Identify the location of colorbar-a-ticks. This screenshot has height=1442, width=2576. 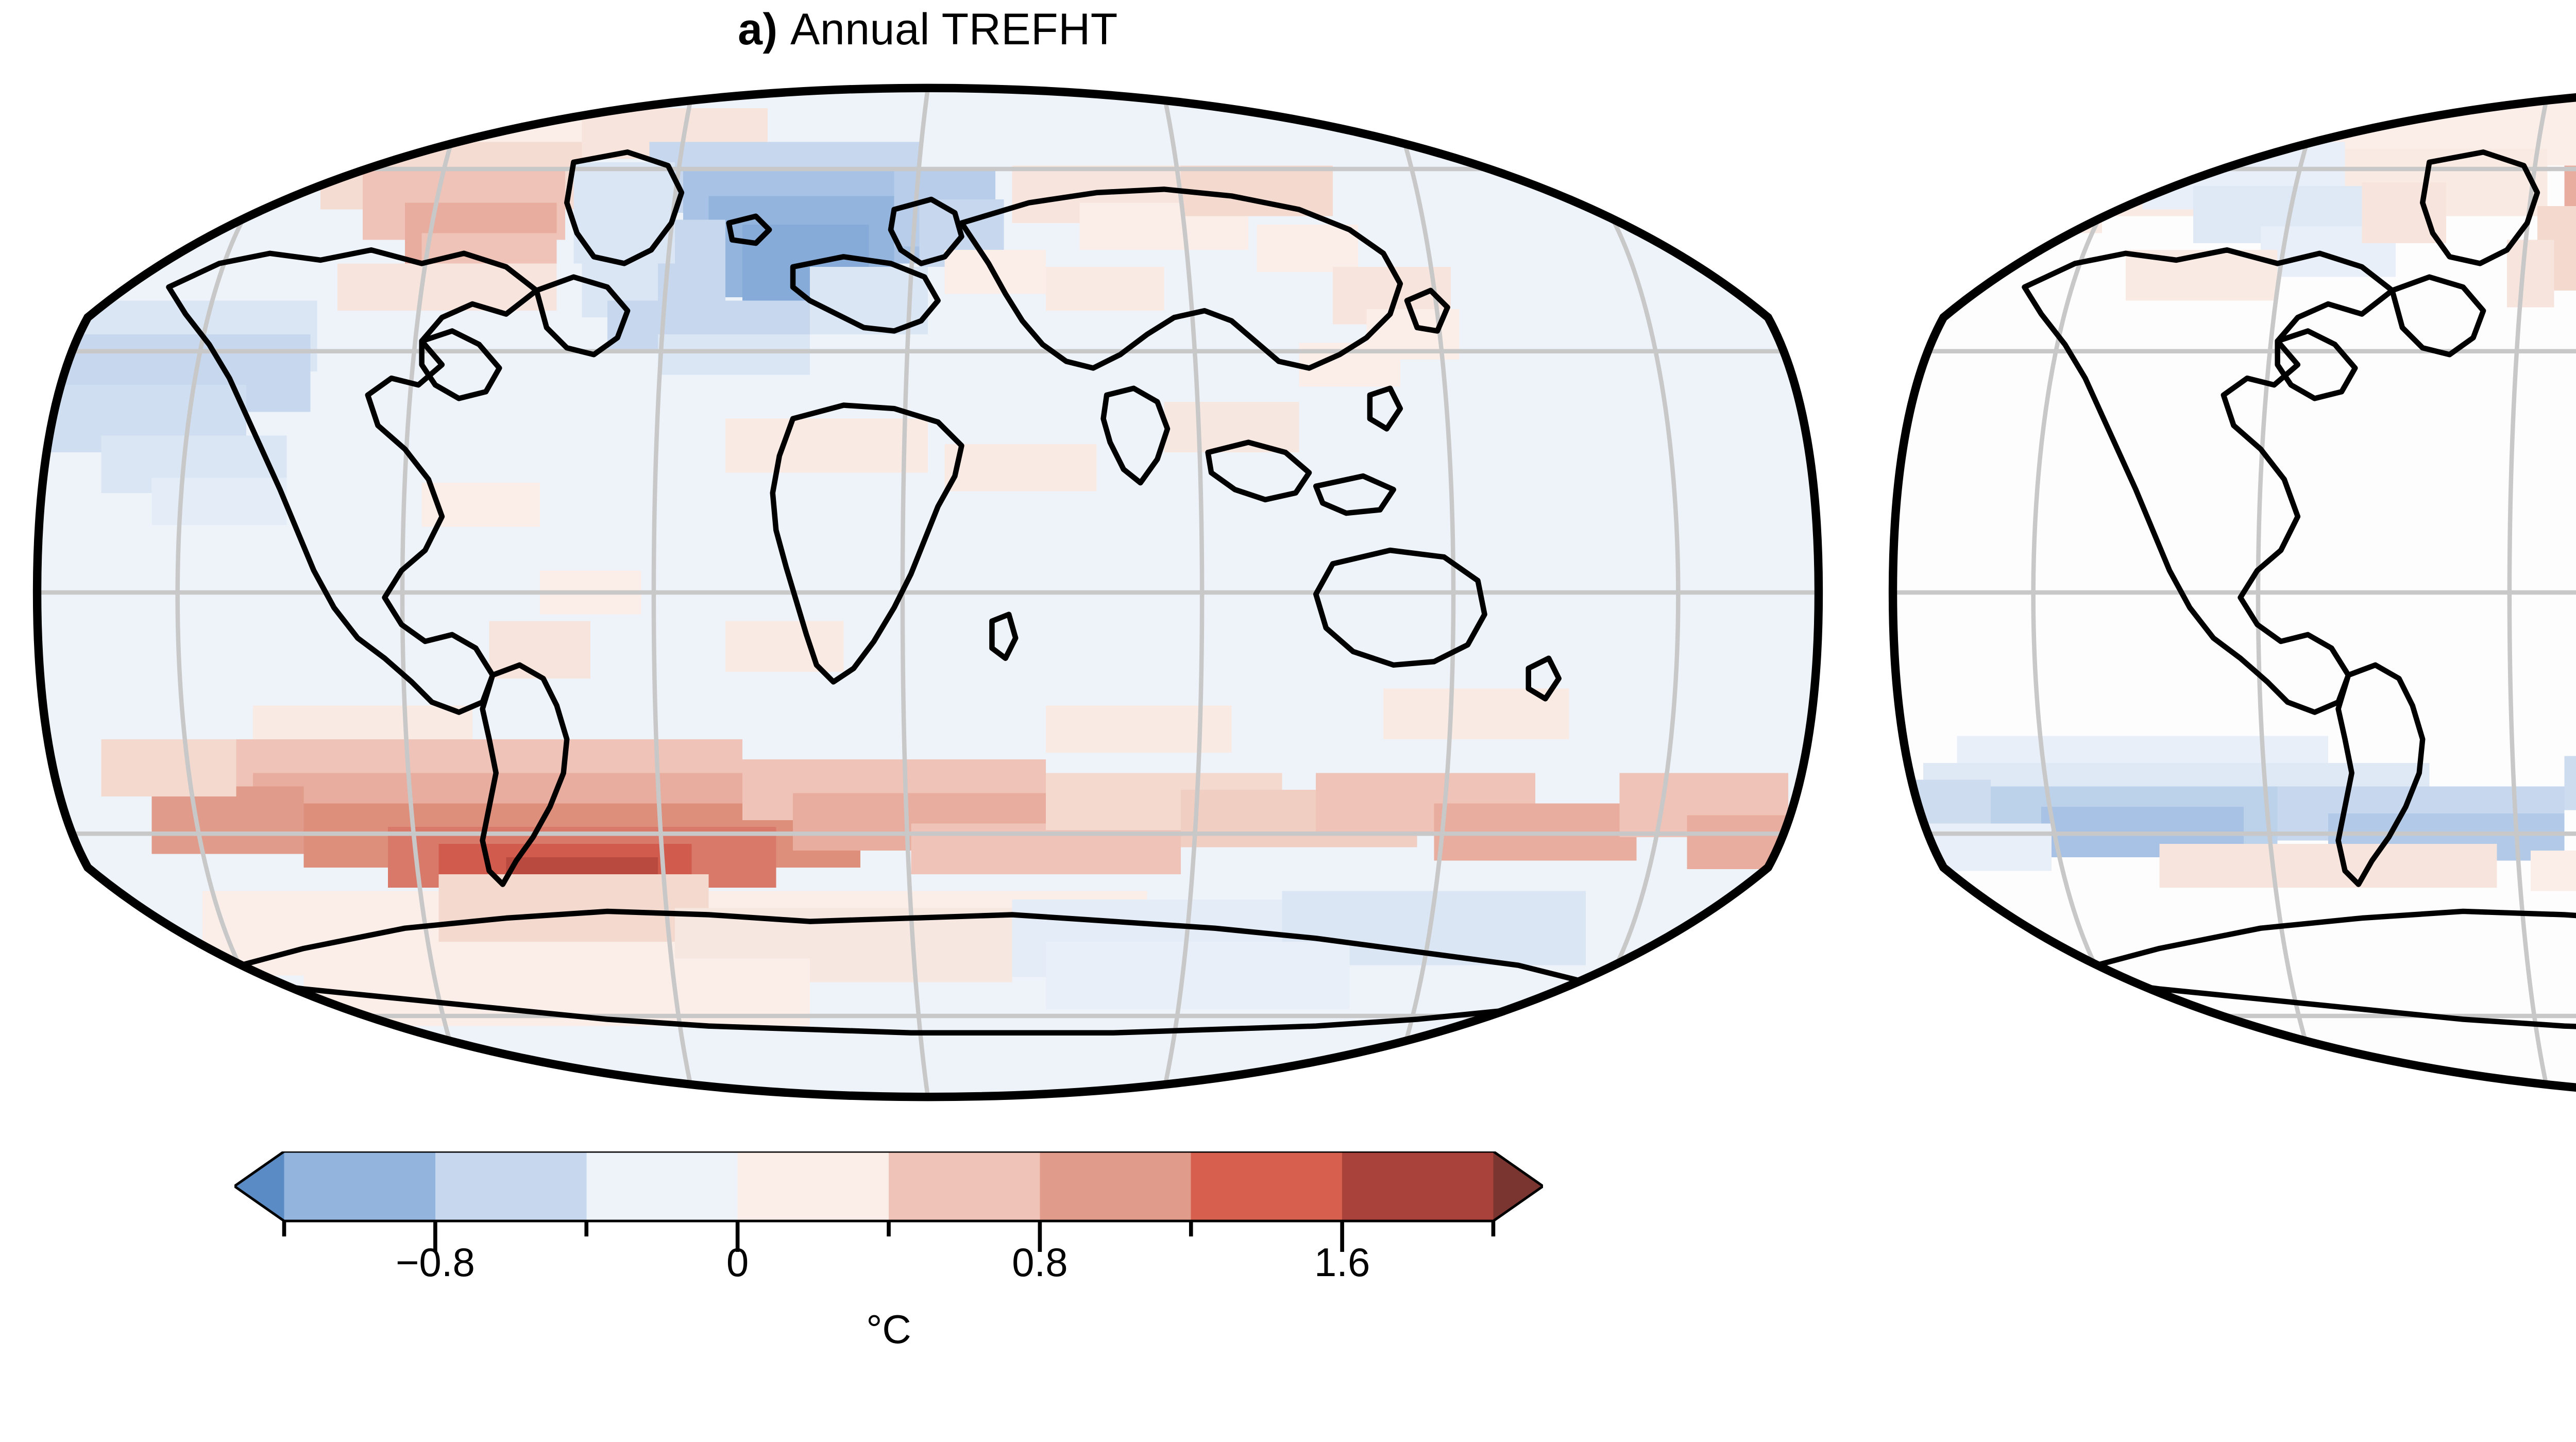
(889, 1237).